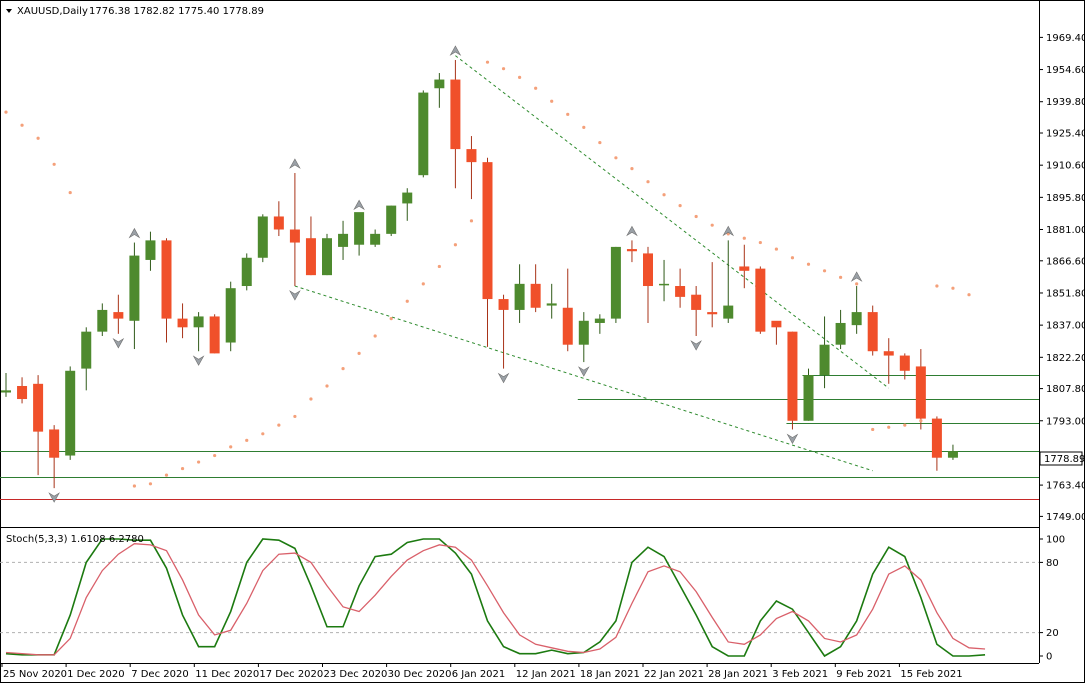 This screenshot has width=1085, height=687. Describe the element at coordinates (519, 597) in the screenshot. I see `stochastic-levels` at that location.